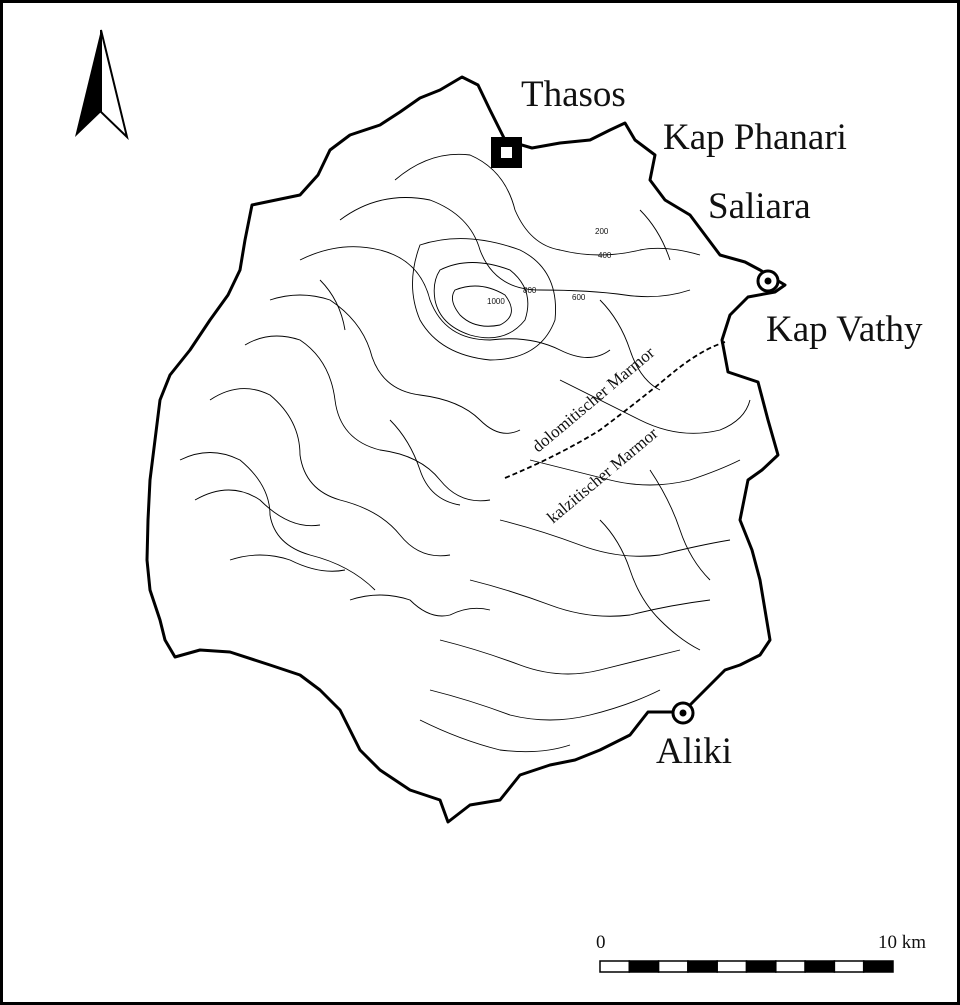 The width and height of the screenshot is (960, 1005). I want to click on scale-bar, so click(746, 966).